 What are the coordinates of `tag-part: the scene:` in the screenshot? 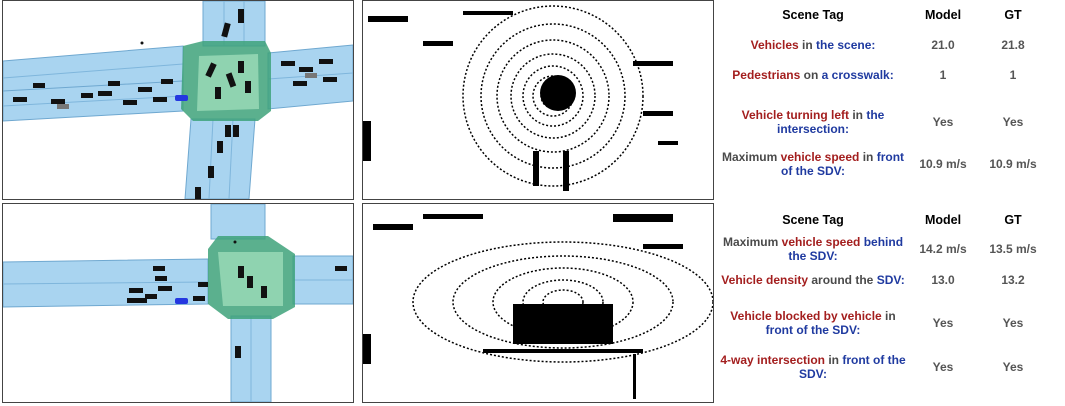 It's located at (846, 45).